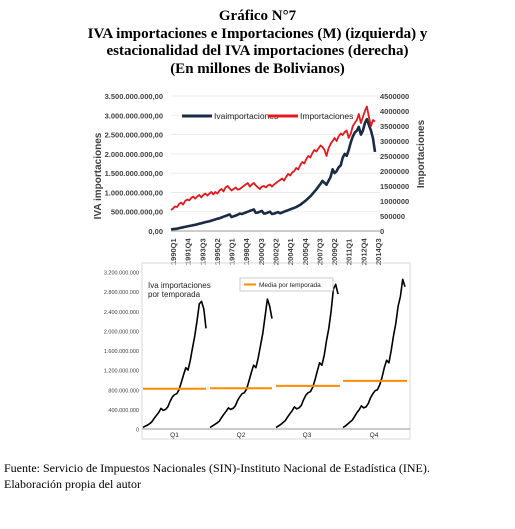  What do you see at coordinates (121, 372) in the screenshot?
I see `chart2-y-tick-label: 1.200.000.000` at bounding box center [121, 372].